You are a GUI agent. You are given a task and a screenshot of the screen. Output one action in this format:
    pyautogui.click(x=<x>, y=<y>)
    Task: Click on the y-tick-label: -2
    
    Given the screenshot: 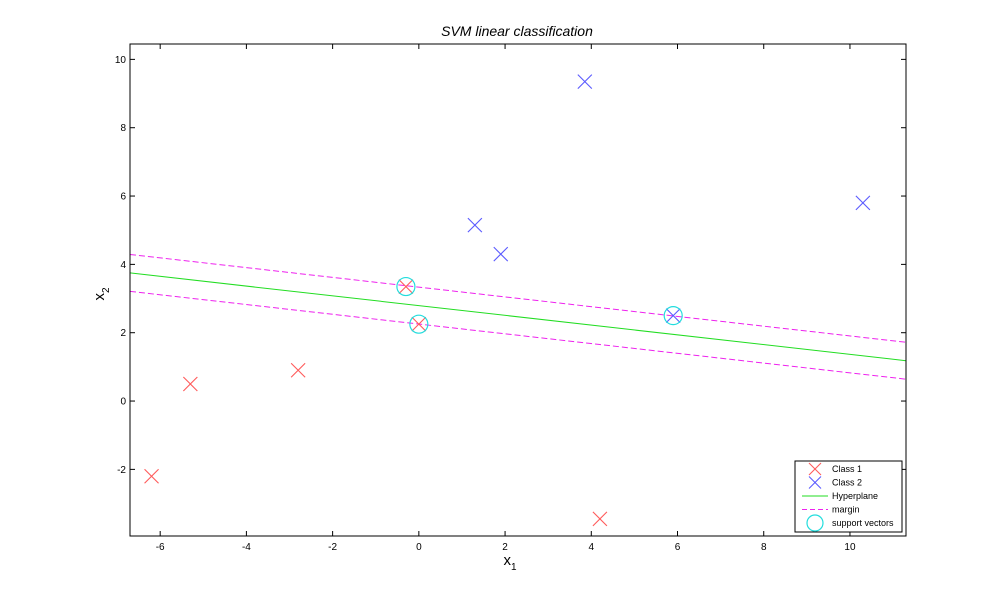 What is the action you would take?
    pyautogui.click(x=121, y=470)
    